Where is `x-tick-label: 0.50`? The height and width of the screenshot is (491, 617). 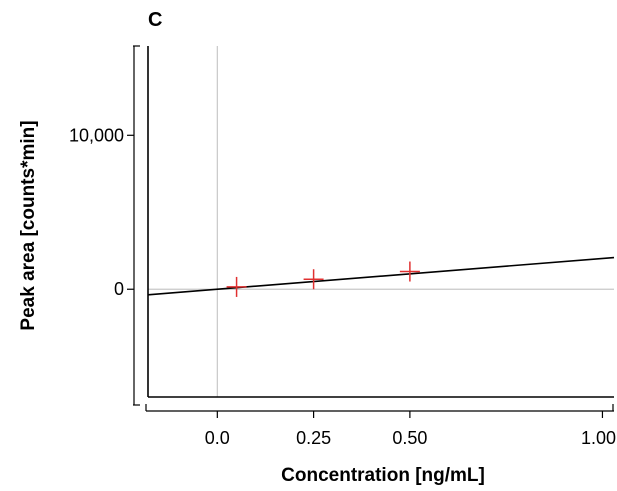
x-tick-label: 0.50 is located at coordinates (409, 438).